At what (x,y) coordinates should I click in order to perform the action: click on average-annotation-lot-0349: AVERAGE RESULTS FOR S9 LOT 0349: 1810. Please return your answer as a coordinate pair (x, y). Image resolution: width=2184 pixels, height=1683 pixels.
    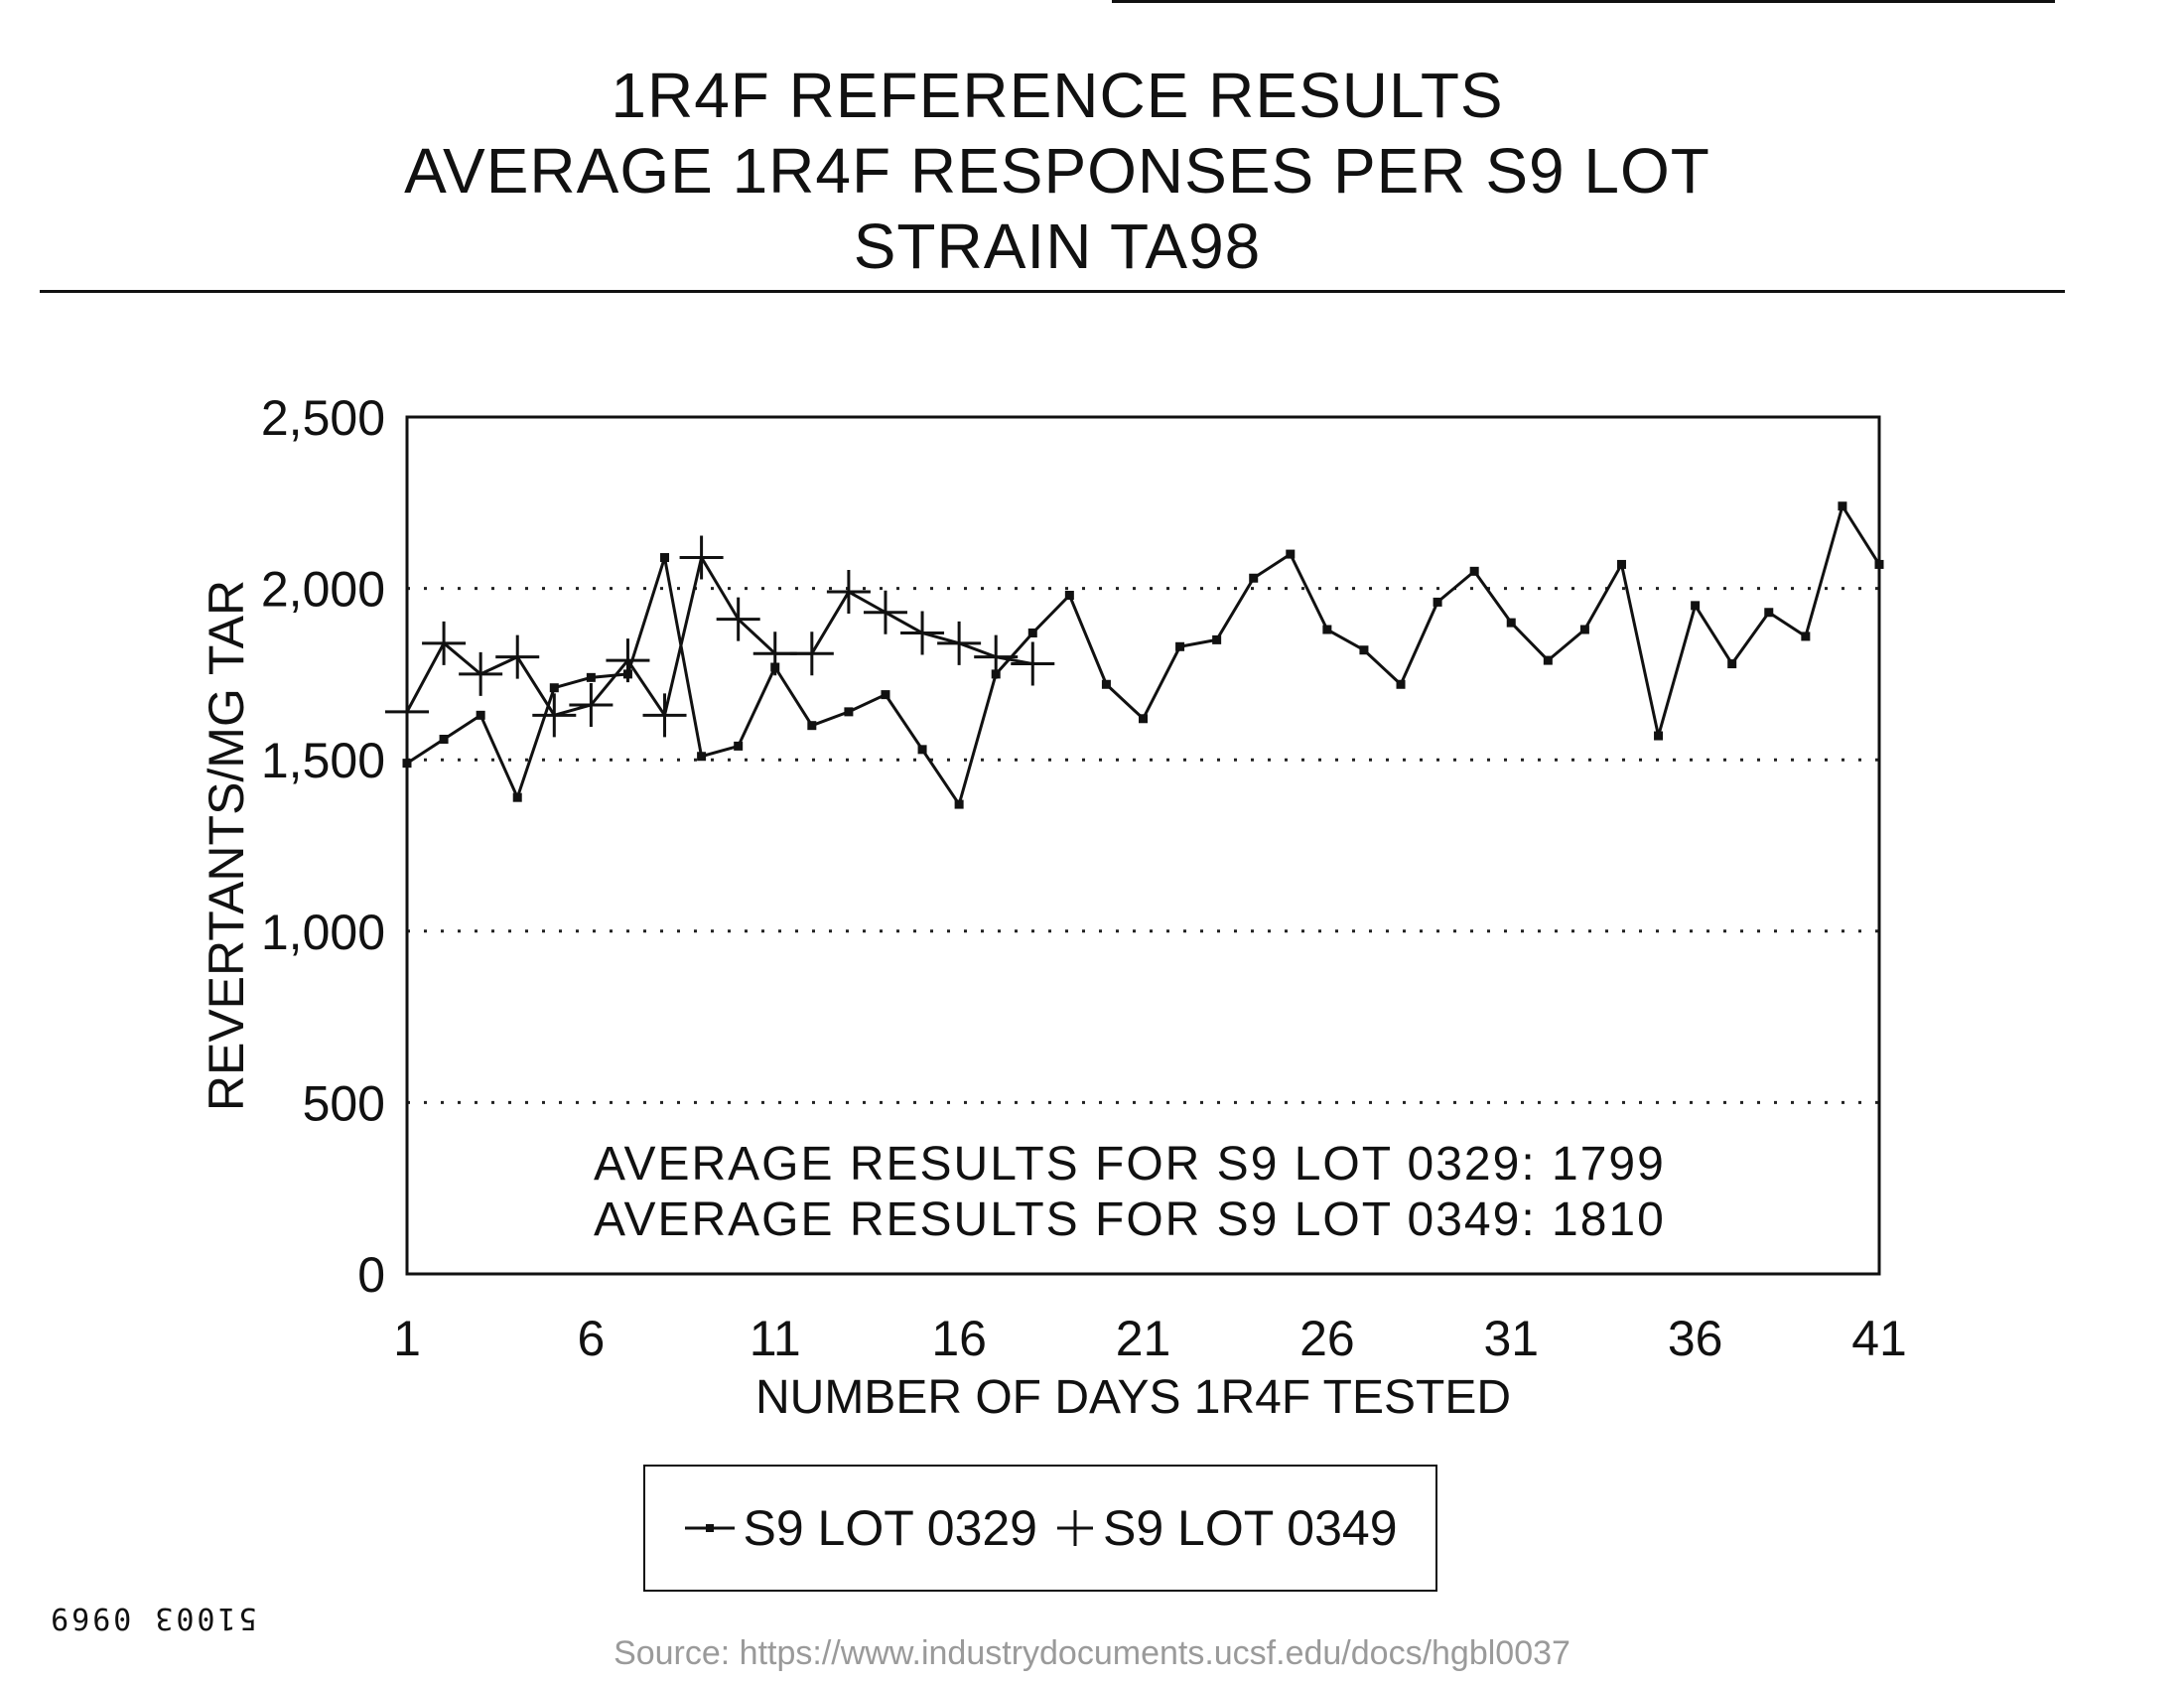
    Looking at the image, I should click on (1130, 1219).